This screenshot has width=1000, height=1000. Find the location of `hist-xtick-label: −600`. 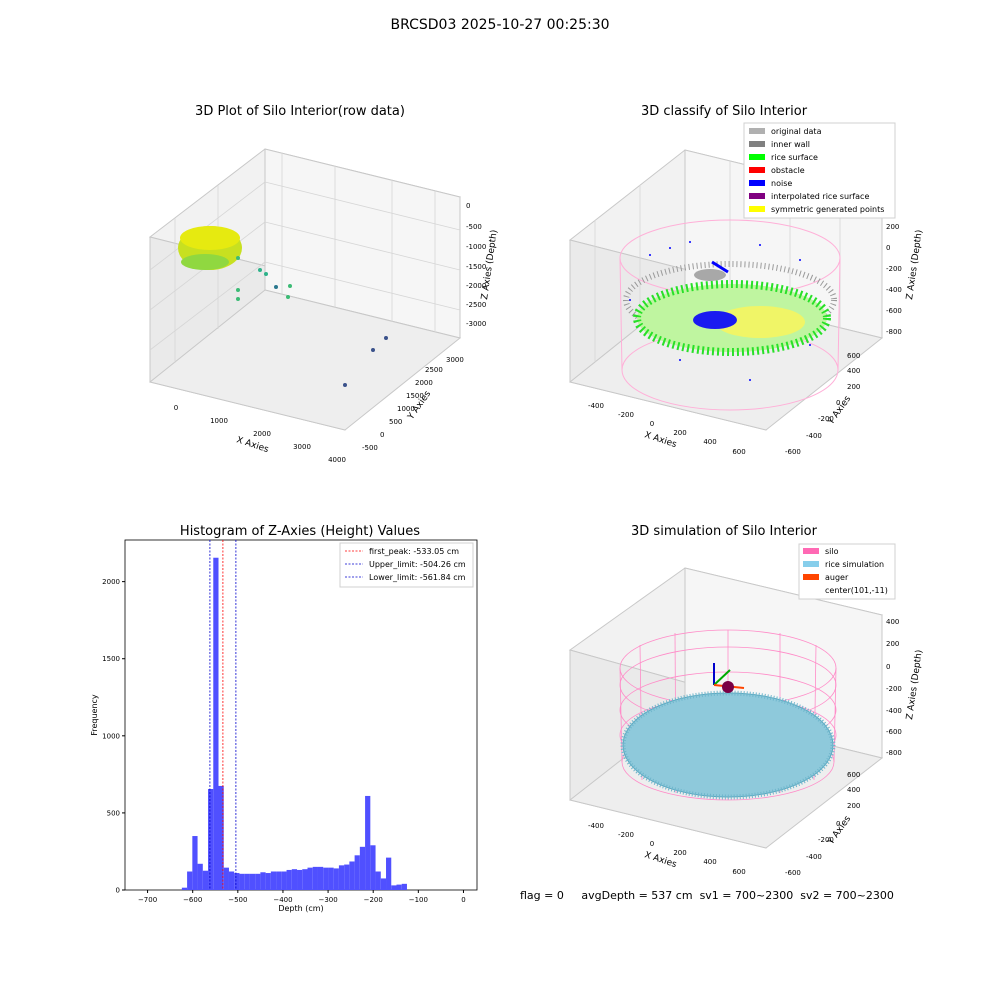

hist-xtick-label: −600 is located at coordinates (192, 900).